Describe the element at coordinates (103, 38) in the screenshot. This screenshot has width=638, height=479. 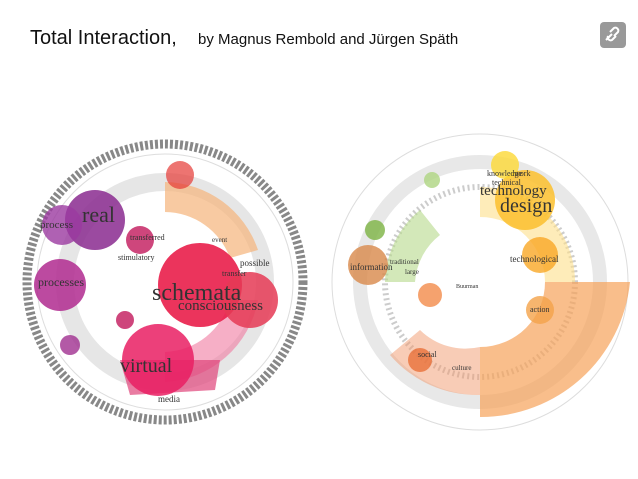
I see `title: Total Interaction,` at that location.